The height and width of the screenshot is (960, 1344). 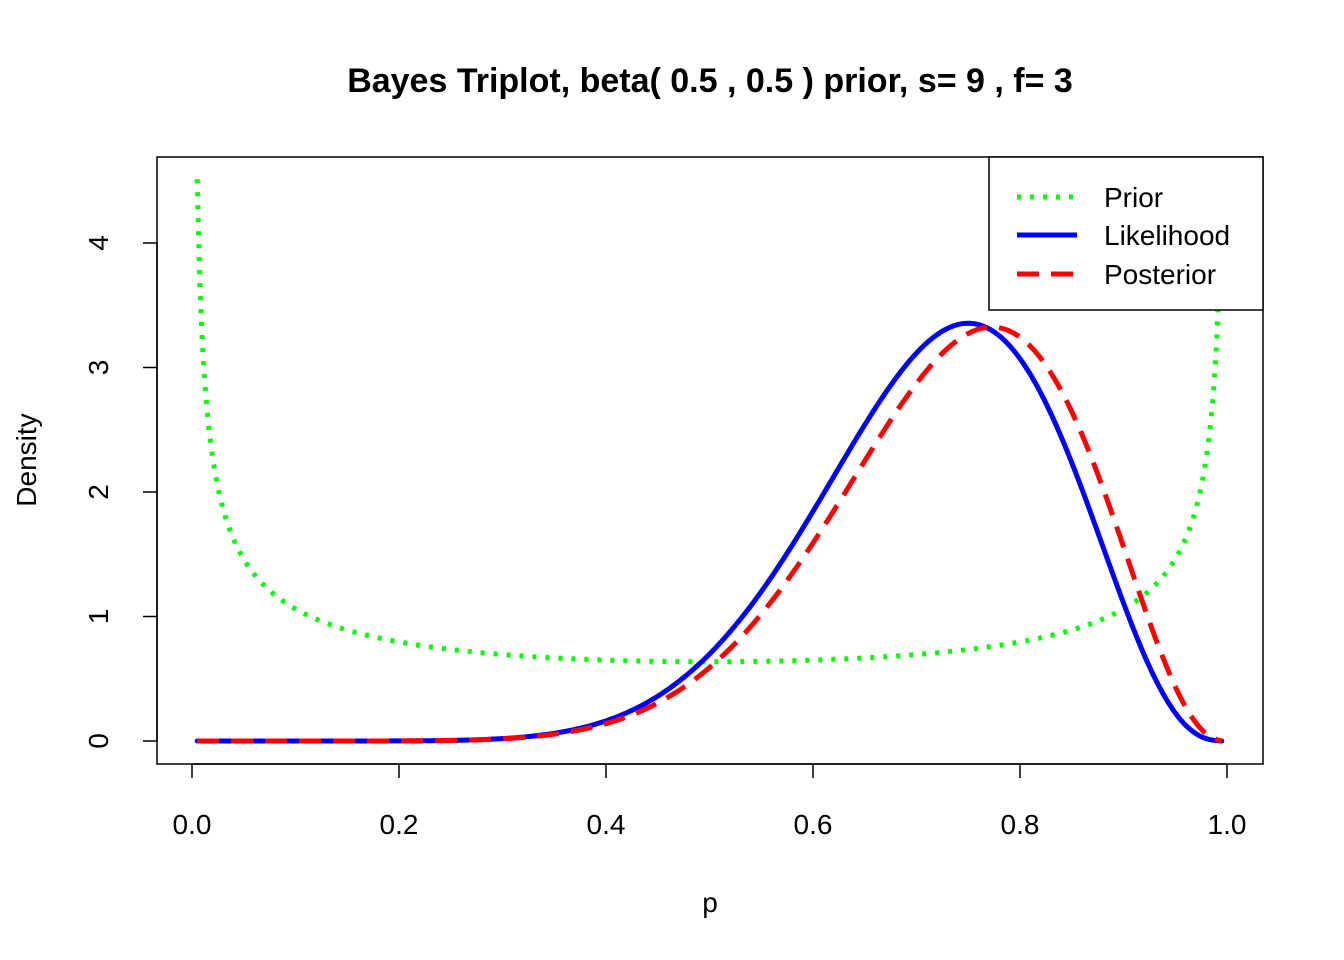 I want to click on legend: Prior Likelihood Posterior, so click(x=1126, y=233).